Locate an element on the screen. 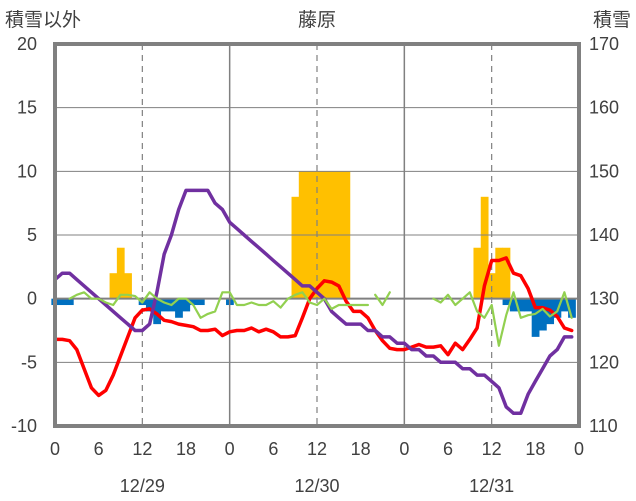 This screenshot has height=501, width=636. date-label: 12/31 is located at coordinates (491, 486).